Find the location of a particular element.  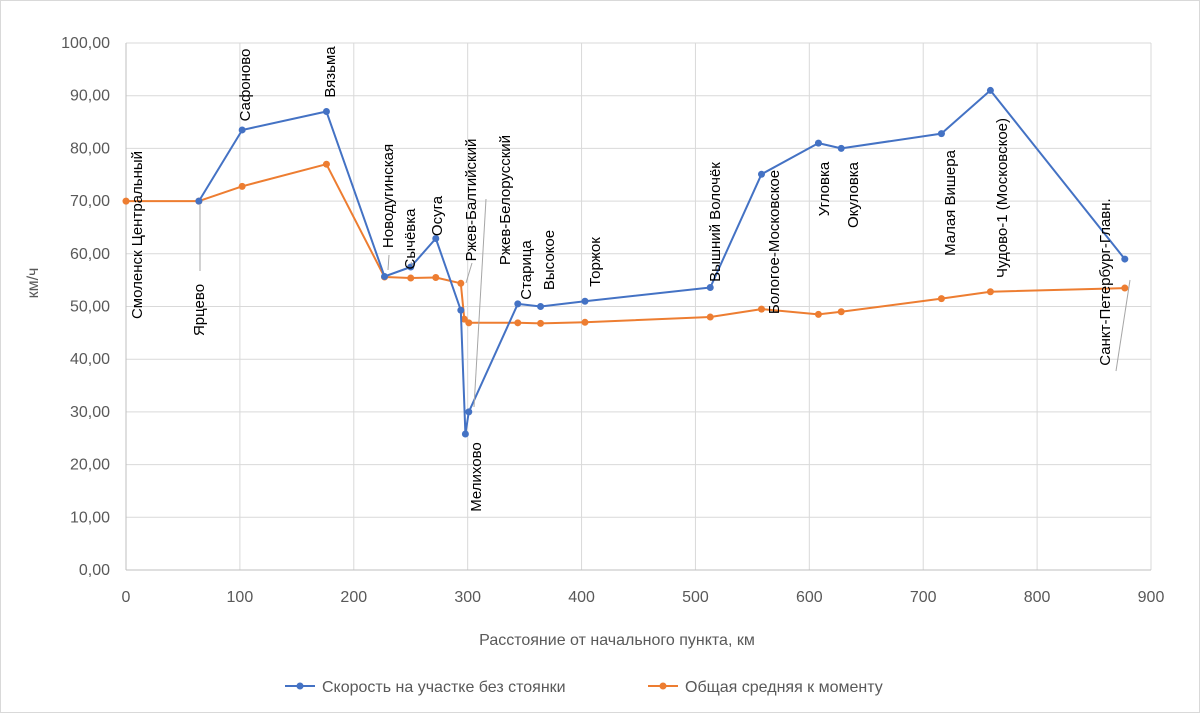

station-label: Новодугинская is located at coordinates (388, 196).